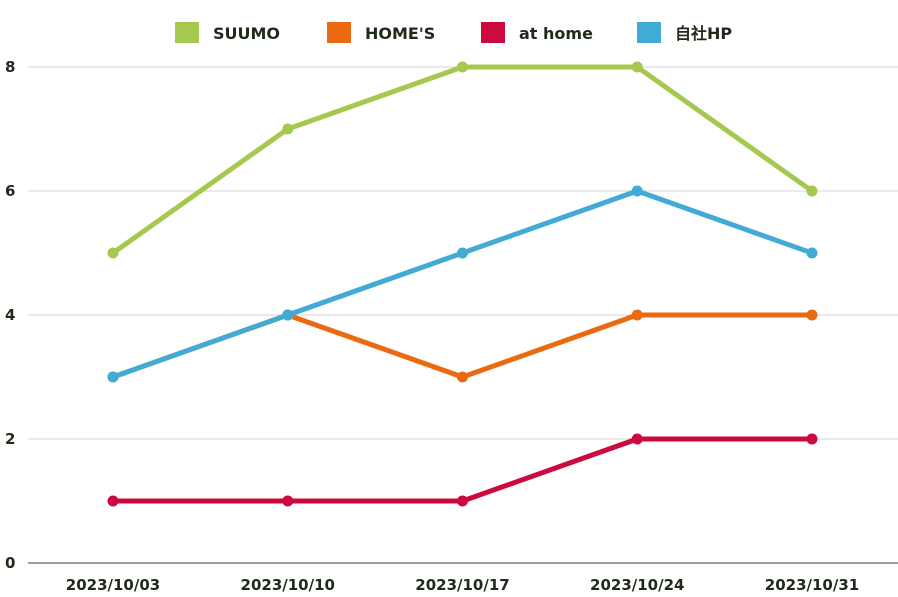  I want to click on legend-label: HOME'S, so click(400, 33).